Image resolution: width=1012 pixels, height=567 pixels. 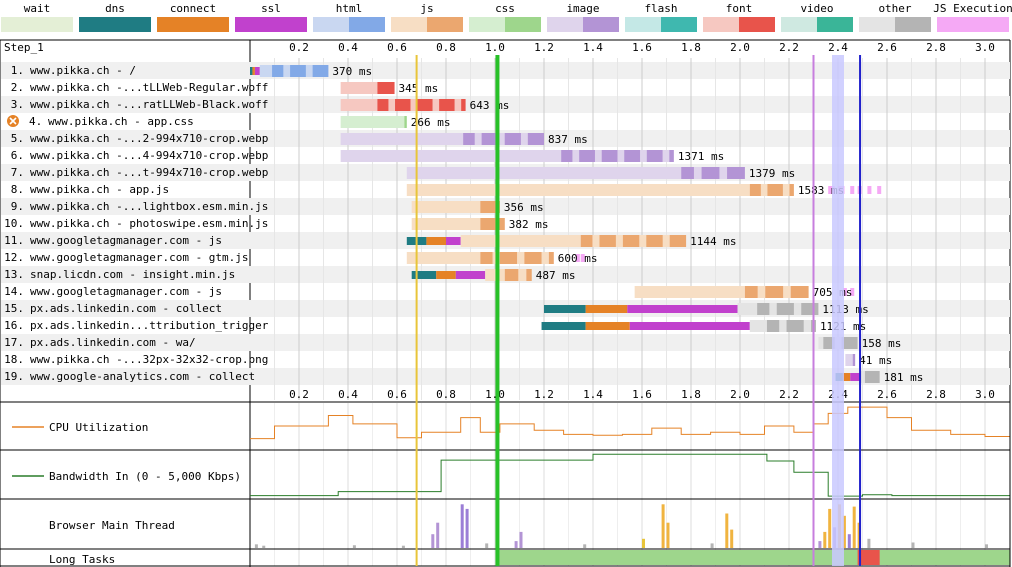 What do you see at coordinates (348, 47) in the screenshot?
I see `tick-label-top: 0.4` at bounding box center [348, 47].